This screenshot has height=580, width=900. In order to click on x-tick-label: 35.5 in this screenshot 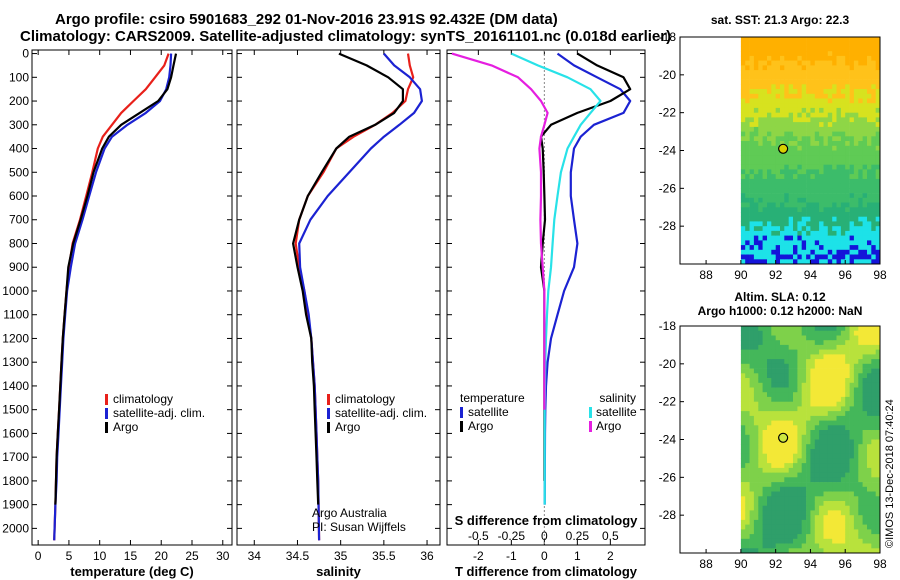, I will do `click(384, 556)`.